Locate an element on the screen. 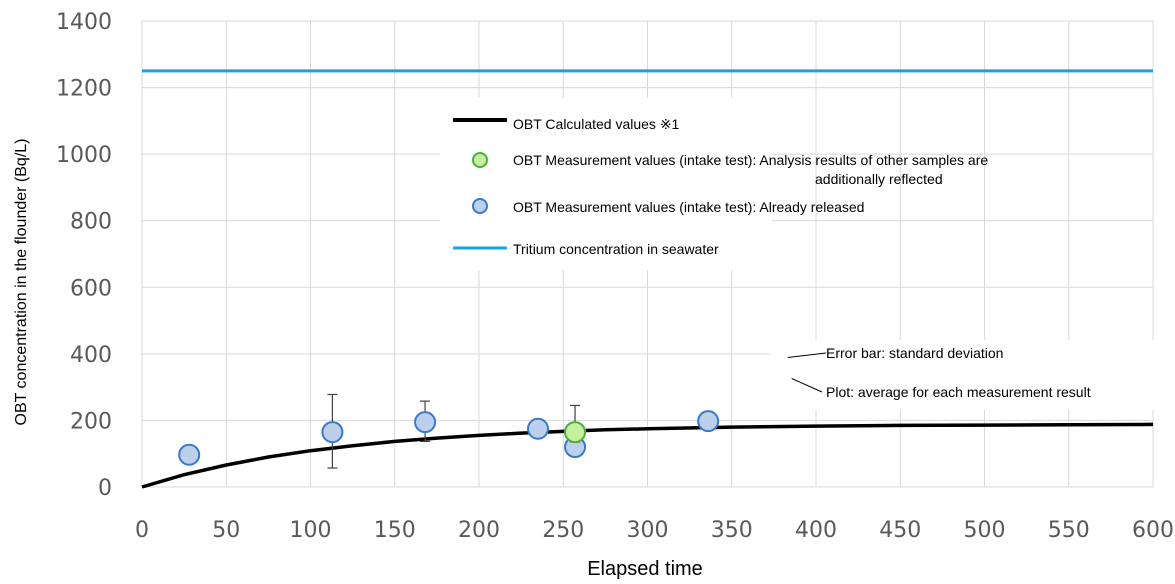  x-tick-label: 600 is located at coordinates (1153, 530).